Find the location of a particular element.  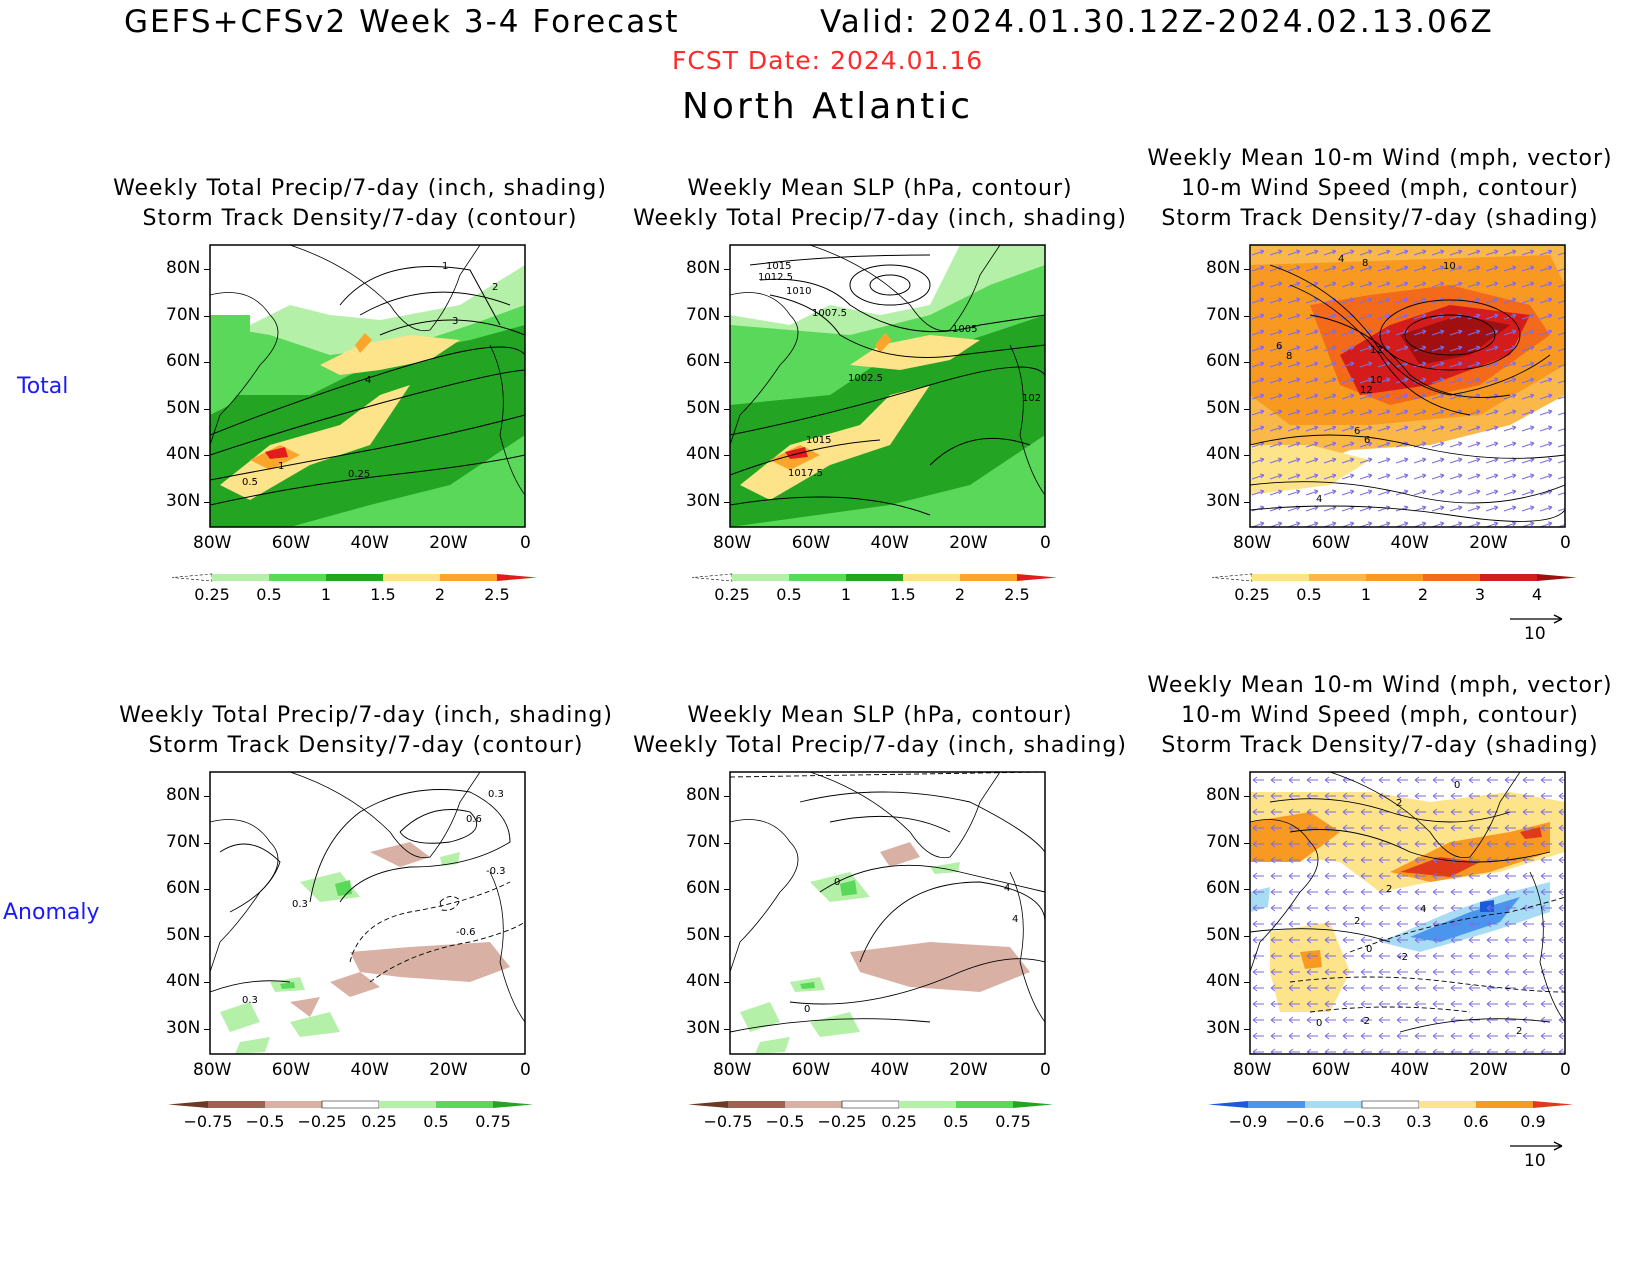

vector-reference-label-top: 10 is located at coordinates (1535, 634).